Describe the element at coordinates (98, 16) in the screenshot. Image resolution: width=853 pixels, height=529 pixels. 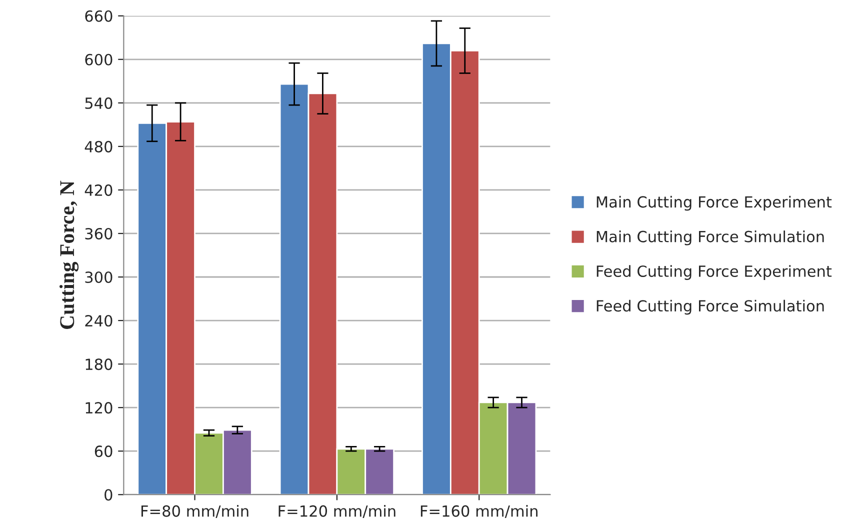
I see `y-tick-label: 660` at that location.